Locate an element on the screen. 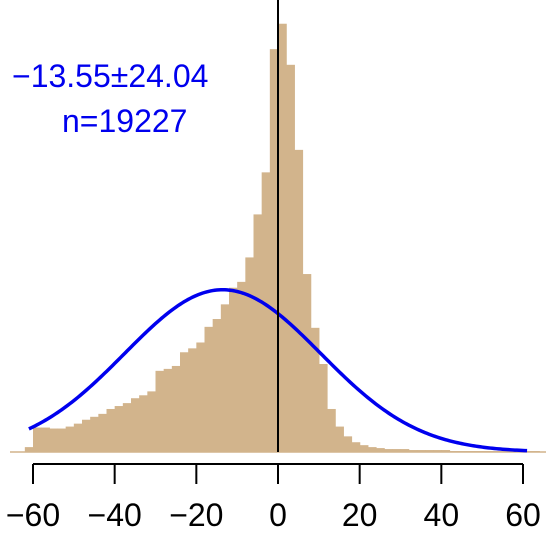 Image resolution: width=546 pixels, height=539 pixels. x-axis: −60 −40 −20 0 20 40 60 is located at coordinates (273, 498).